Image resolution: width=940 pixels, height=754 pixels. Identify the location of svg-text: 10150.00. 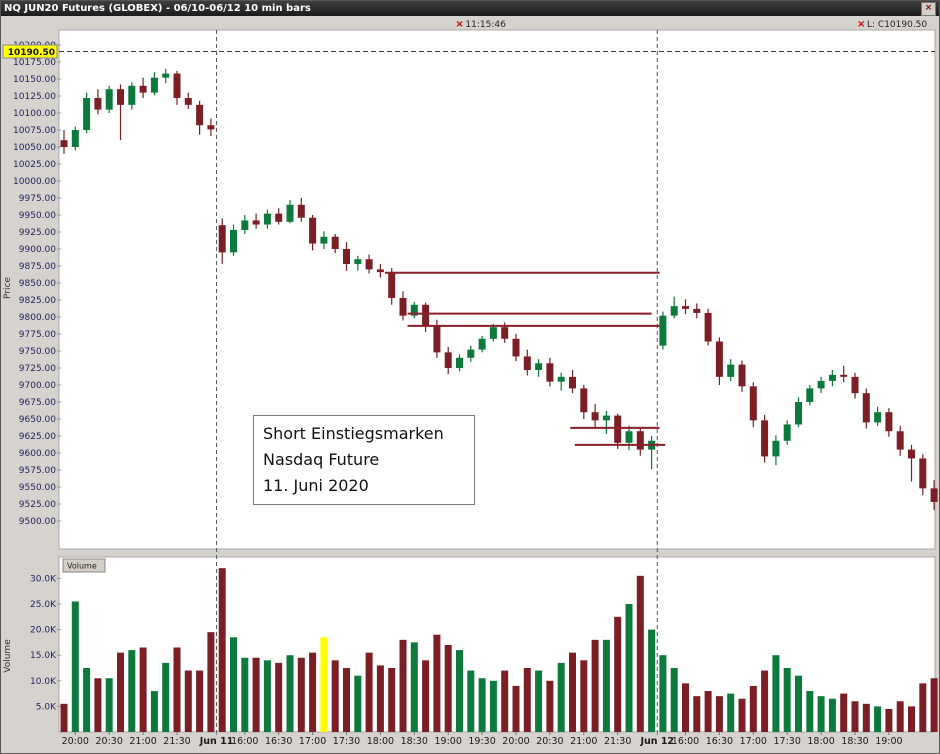
(34, 80).